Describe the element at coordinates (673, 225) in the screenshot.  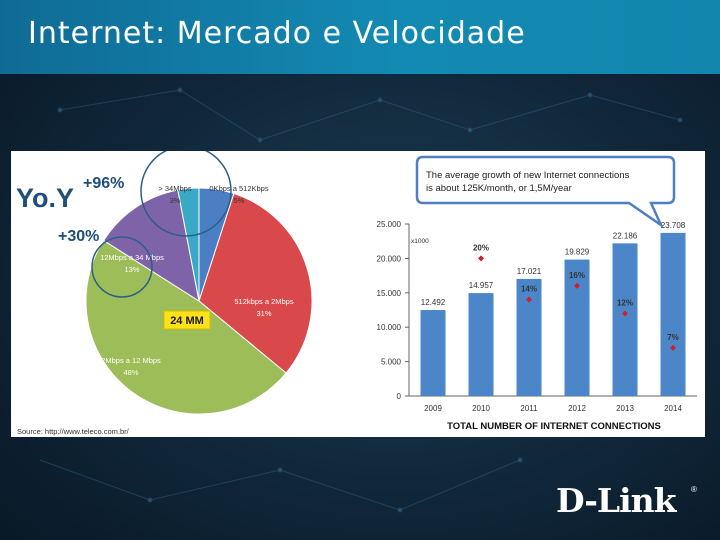
I see `bar-value-label: 23.708` at that location.